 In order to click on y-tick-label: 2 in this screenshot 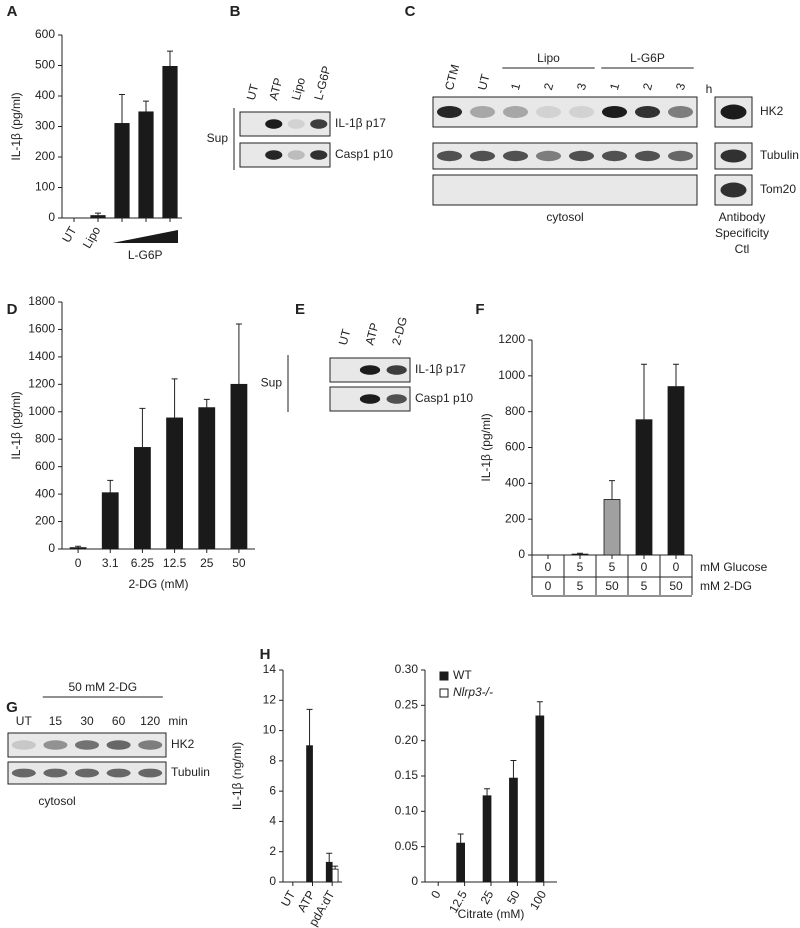, I will do `click(272, 851)`.